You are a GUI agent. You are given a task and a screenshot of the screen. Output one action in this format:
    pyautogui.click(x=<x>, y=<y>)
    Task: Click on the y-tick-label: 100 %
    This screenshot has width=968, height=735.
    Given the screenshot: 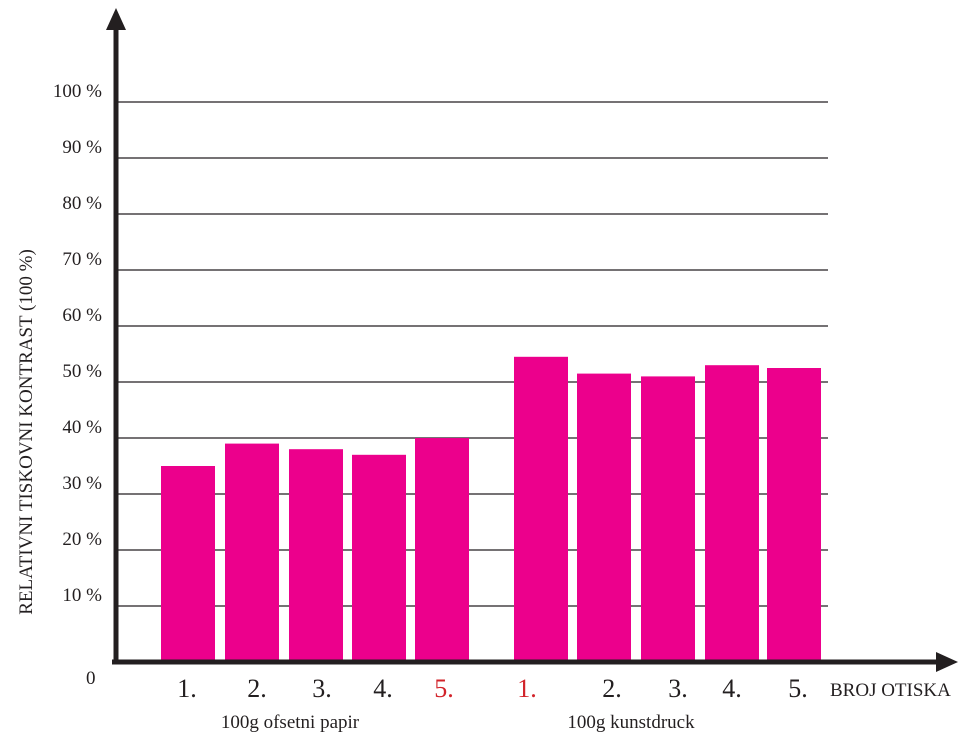 What is the action you would take?
    pyautogui.click(x=77, y=91)
    